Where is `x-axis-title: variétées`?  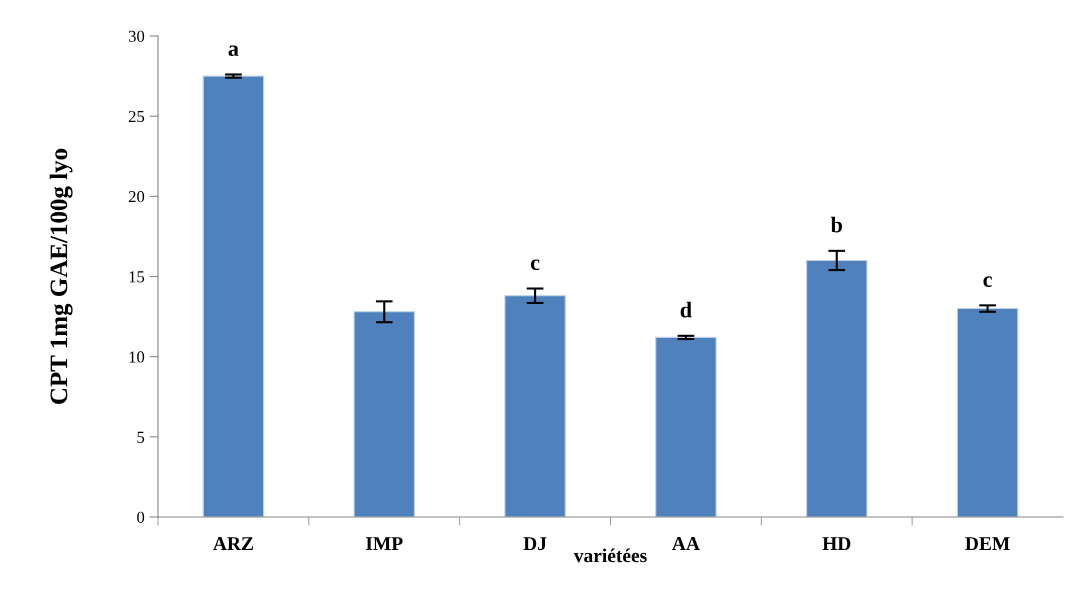 x-axis-title: variétées is located at coordinates (610, 555).